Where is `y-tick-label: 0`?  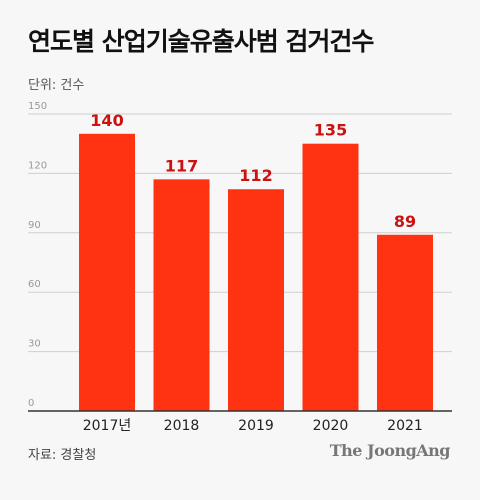
y-tick-label: 0 is located at coordinates (31, 403).